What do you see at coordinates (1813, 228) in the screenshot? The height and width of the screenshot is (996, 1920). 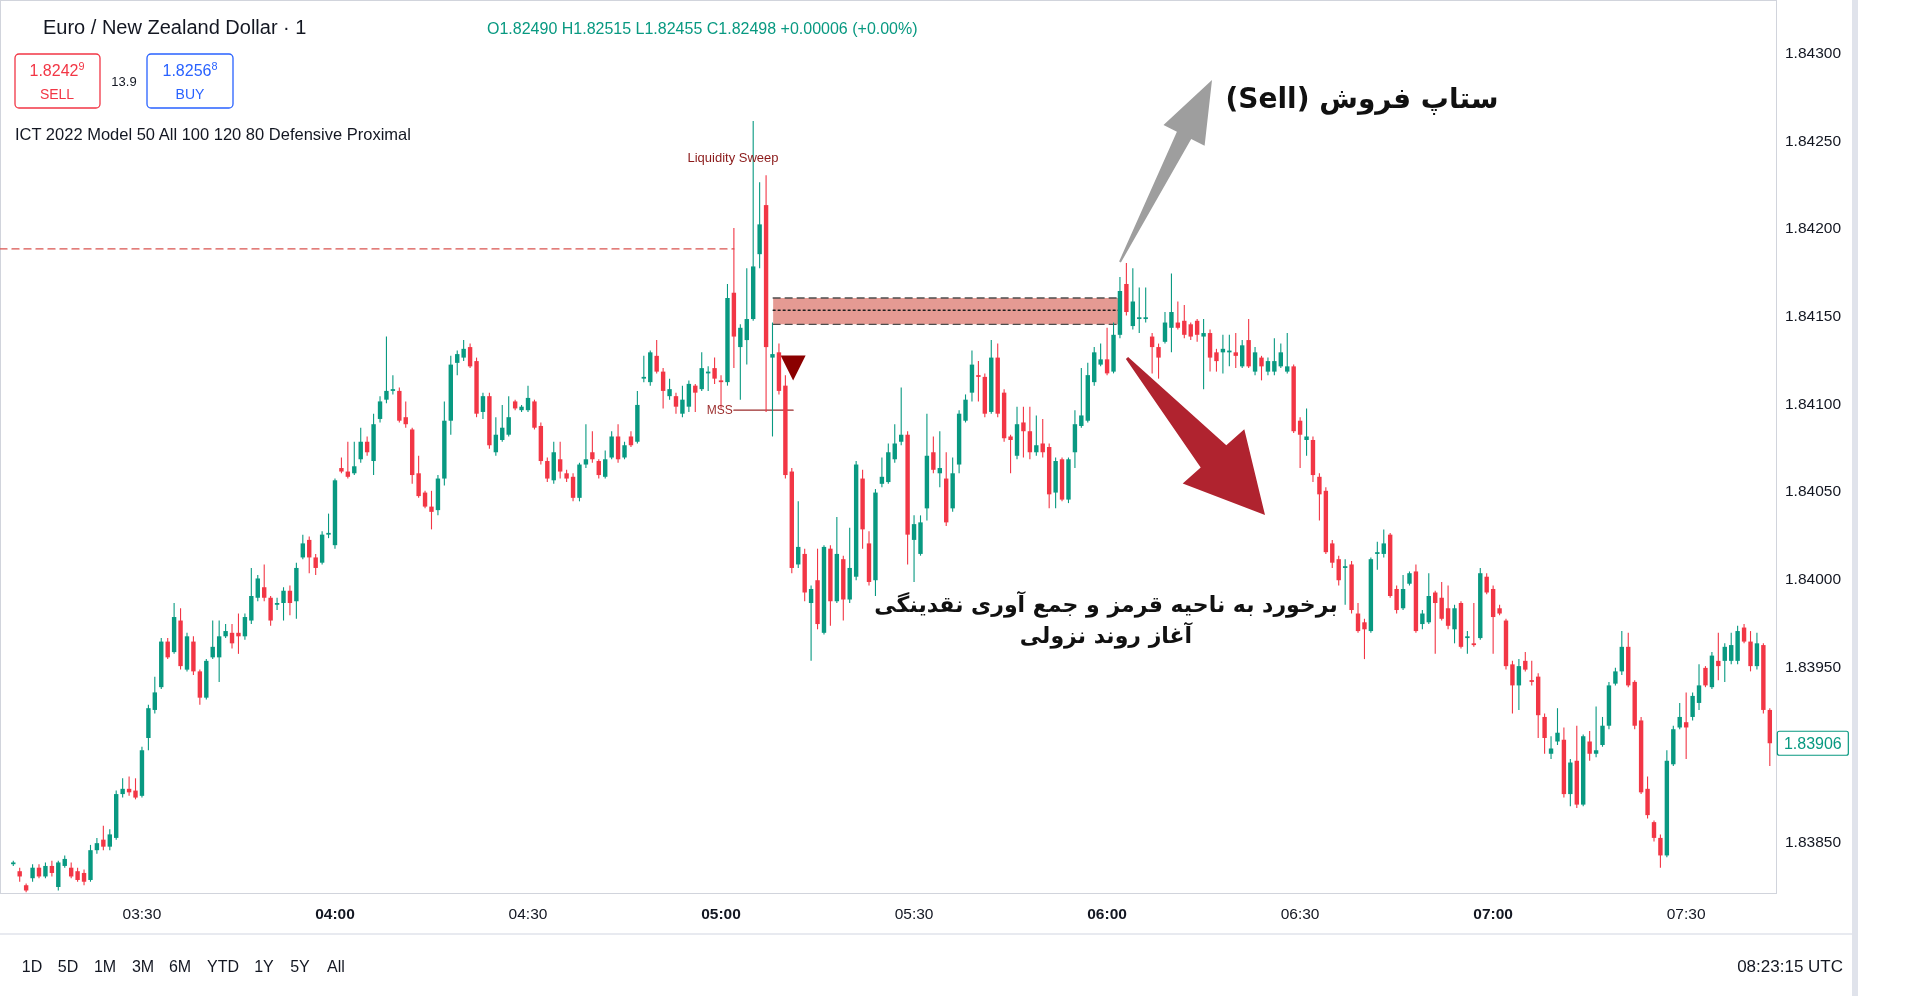 I see `y-tick-label: 1.84200` at bounding box center [1813, 228].